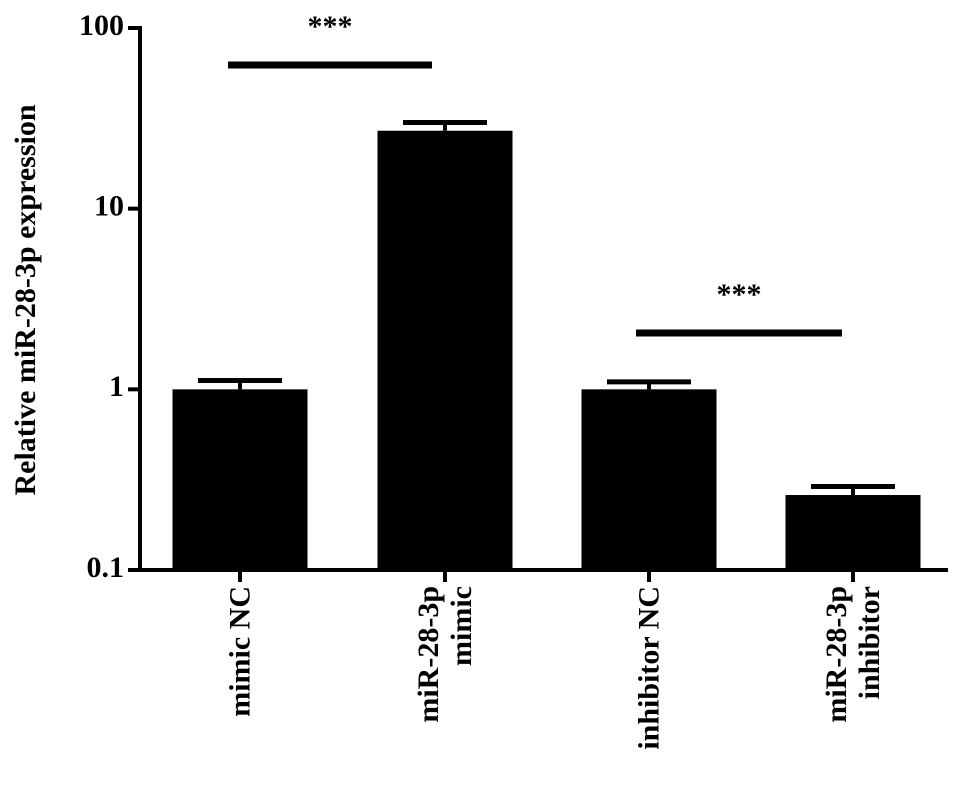  What do you see at coordinates (240, 651) in the screenshot?
I see `x-tick-label: mimic NC` at bounding box center [240, 651].